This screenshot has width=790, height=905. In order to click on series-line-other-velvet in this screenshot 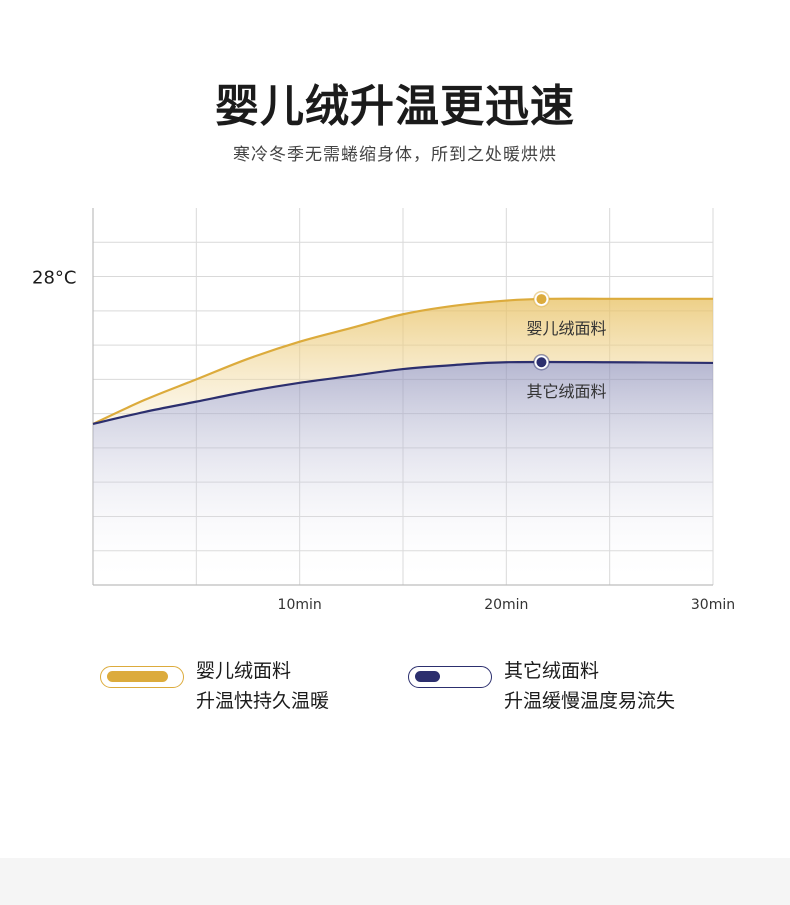, I will do `click(403, 392)`.